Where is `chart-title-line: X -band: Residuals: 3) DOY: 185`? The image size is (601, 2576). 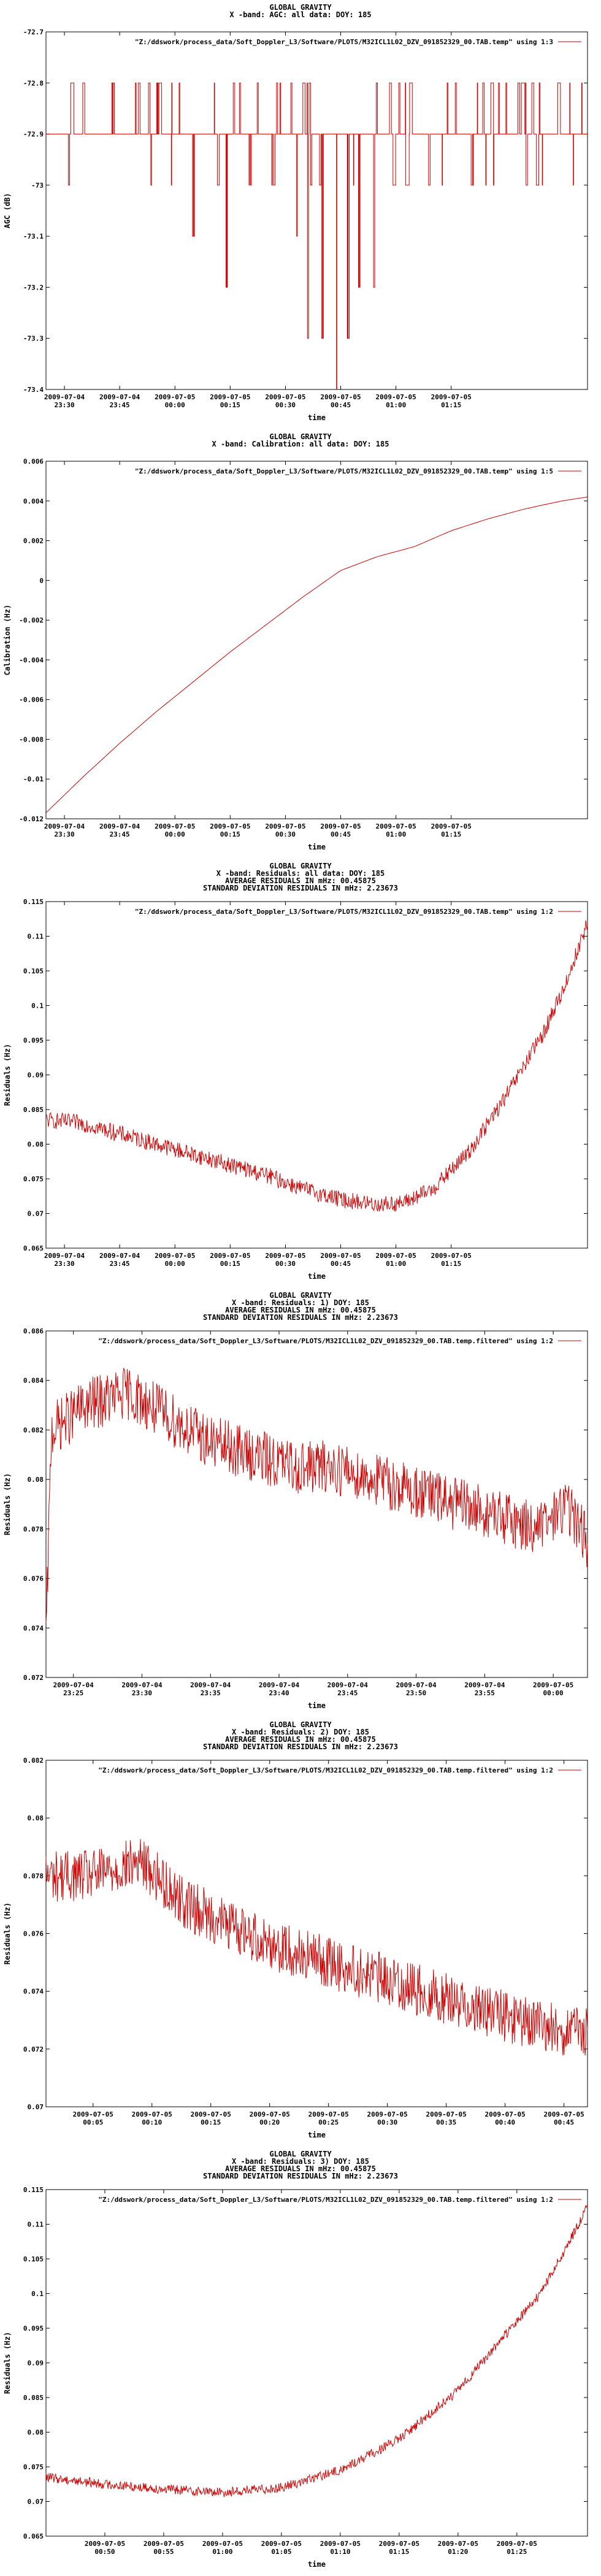
chart-title-line: X -band: Residuals: 3) DOY: 185 is located at coordinates (301, 2161).